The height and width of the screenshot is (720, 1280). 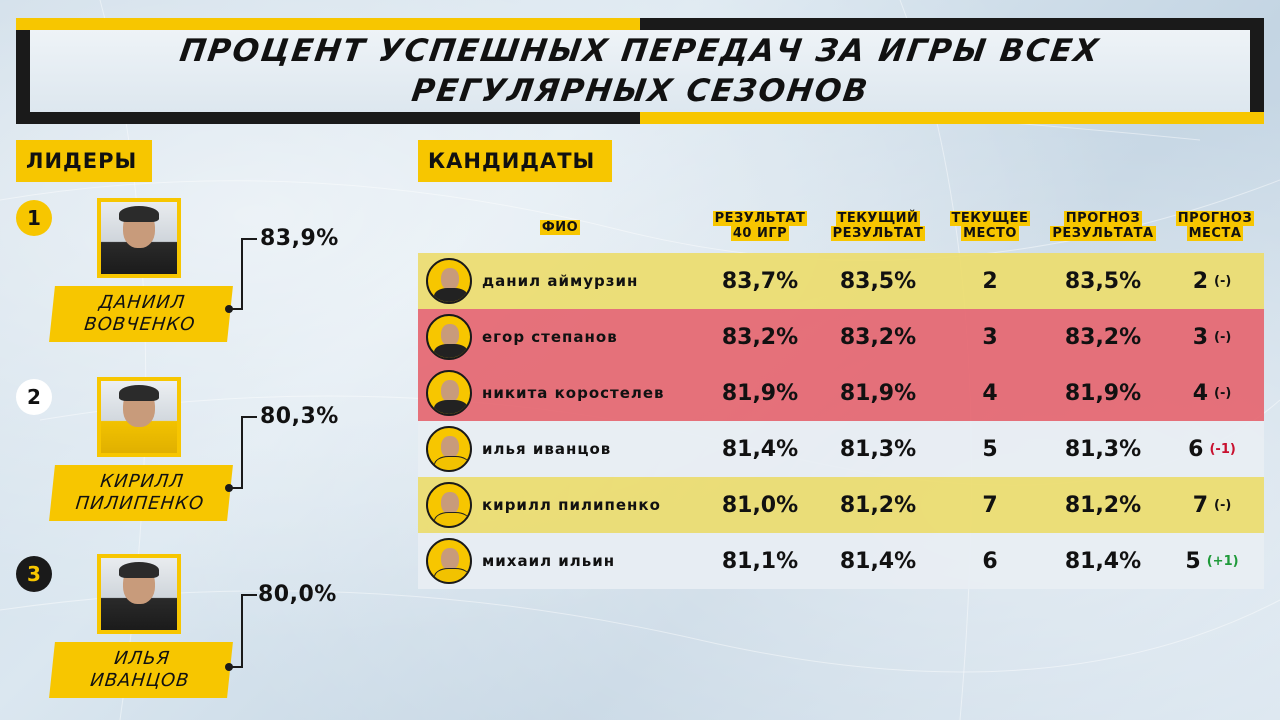 What do you see at coordinates (515, 161) in the screenshot?
I see `candidates-label: кандидаты` at bounding box center [515, 161].